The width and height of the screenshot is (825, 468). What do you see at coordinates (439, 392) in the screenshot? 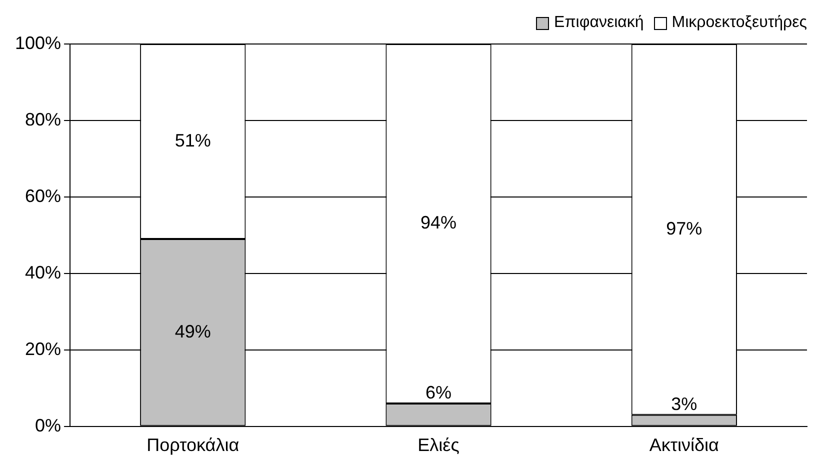
I see `text: 6%` at bounding box center [439, 392].